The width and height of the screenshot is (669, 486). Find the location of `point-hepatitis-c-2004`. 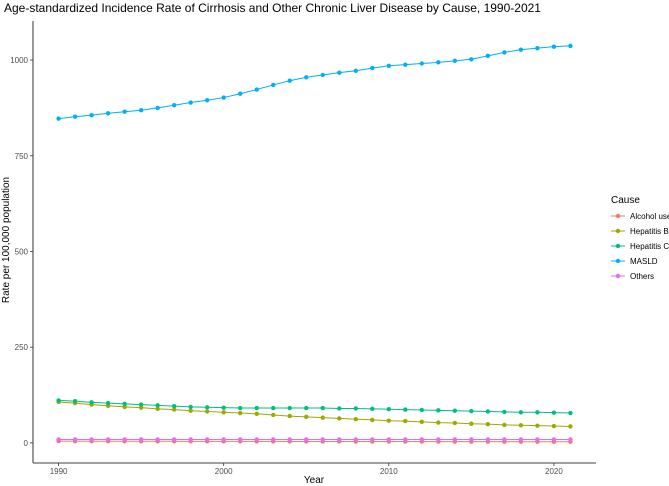

point-hepatitis-c-2004 is located at coordinates (289, 408).